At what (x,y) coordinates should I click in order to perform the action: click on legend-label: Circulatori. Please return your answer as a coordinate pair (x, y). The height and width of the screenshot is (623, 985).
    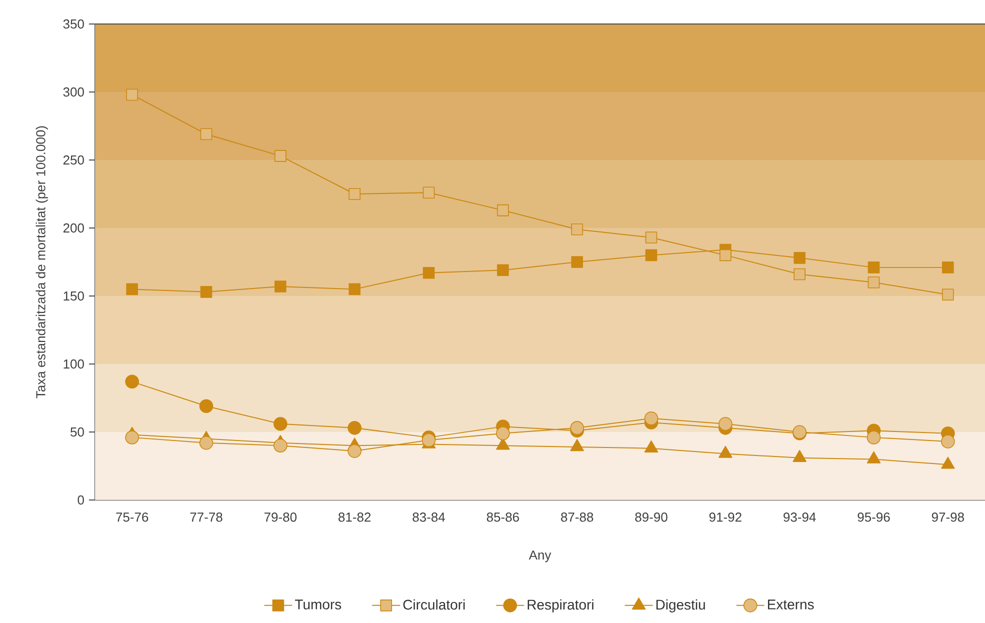
    Looking at the image, I should click on (434, 604).